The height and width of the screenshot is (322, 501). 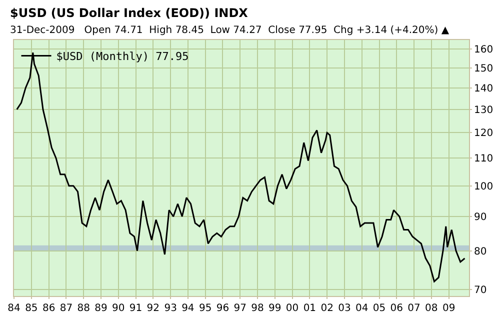 What do you see at coordinates (484, 159) in the screenshot?
I see `y-tick-label: 110` at bounding box center [484, 159].